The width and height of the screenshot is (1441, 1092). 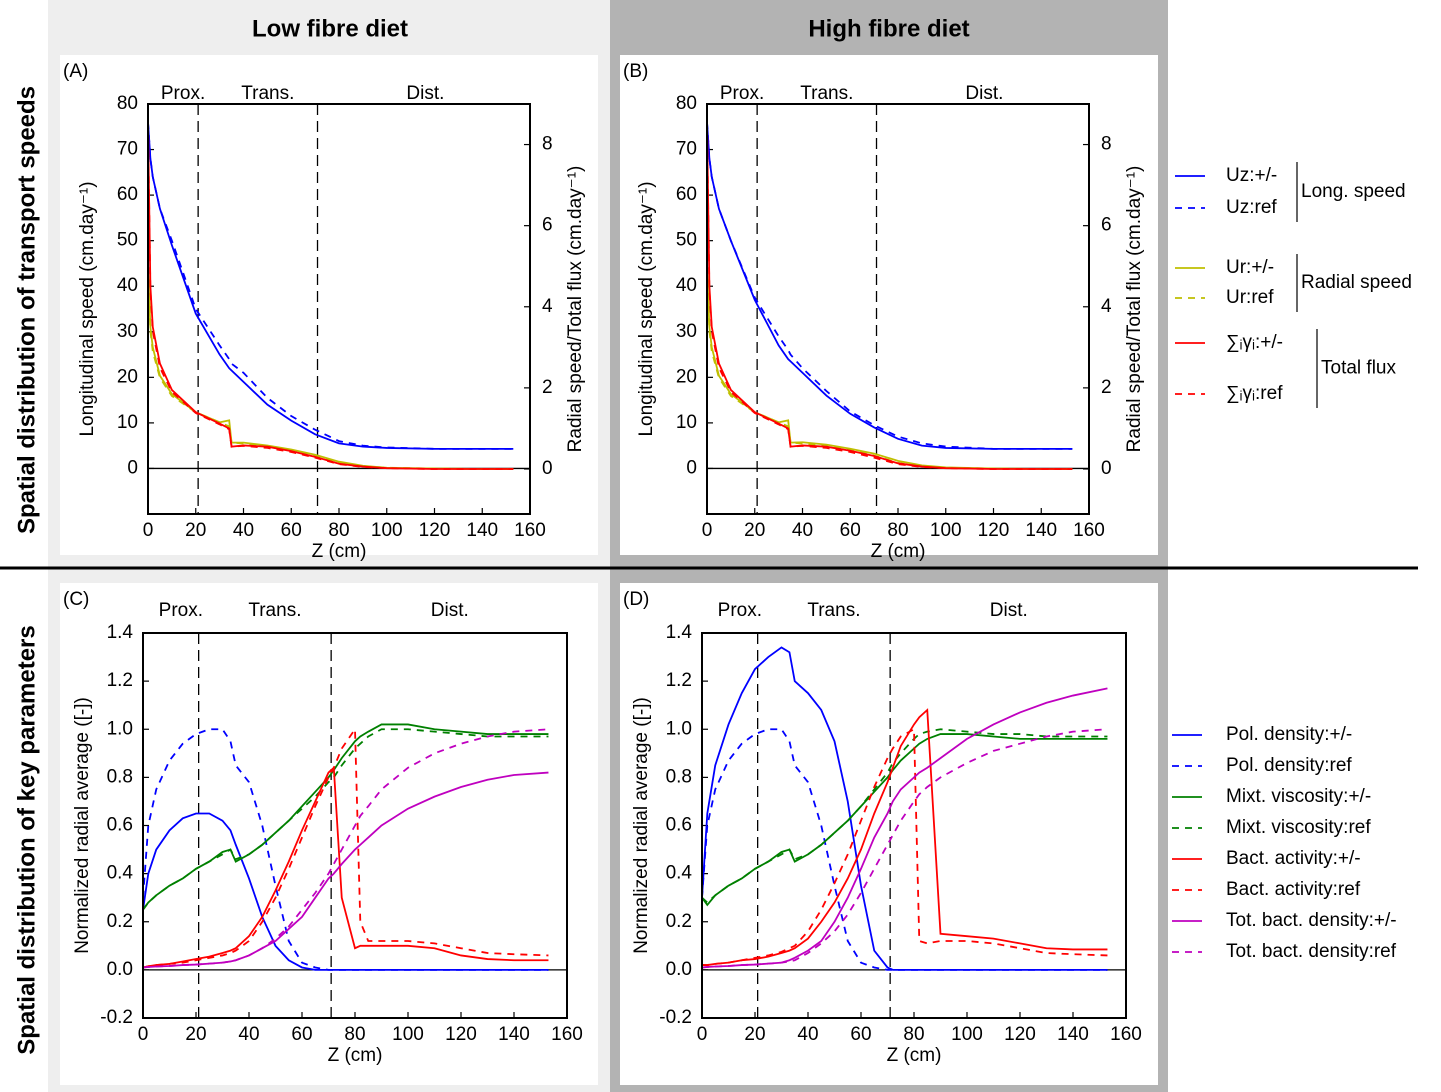 What do you see at coordinates (75, 71) in the screenshot?
I see `panel-label: (A)` at bounding box center [75, 71].